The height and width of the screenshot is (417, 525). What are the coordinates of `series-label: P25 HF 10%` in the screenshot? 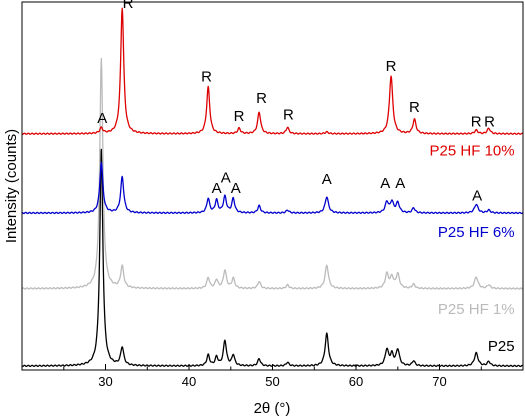 It's located at (472, 150).